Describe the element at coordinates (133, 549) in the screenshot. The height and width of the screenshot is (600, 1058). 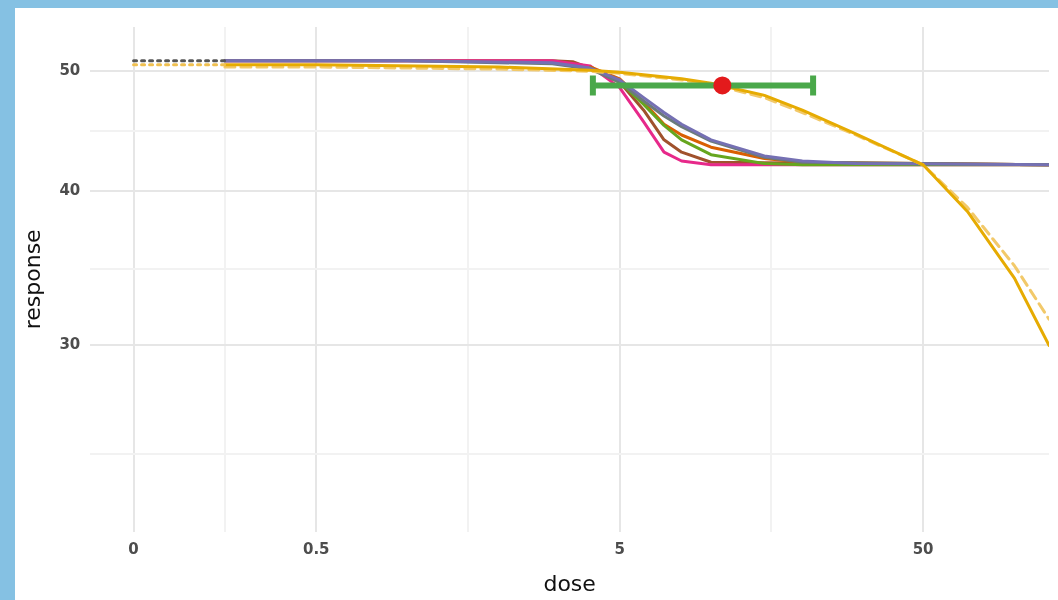
I see `x-tick-label: 0` at that location.